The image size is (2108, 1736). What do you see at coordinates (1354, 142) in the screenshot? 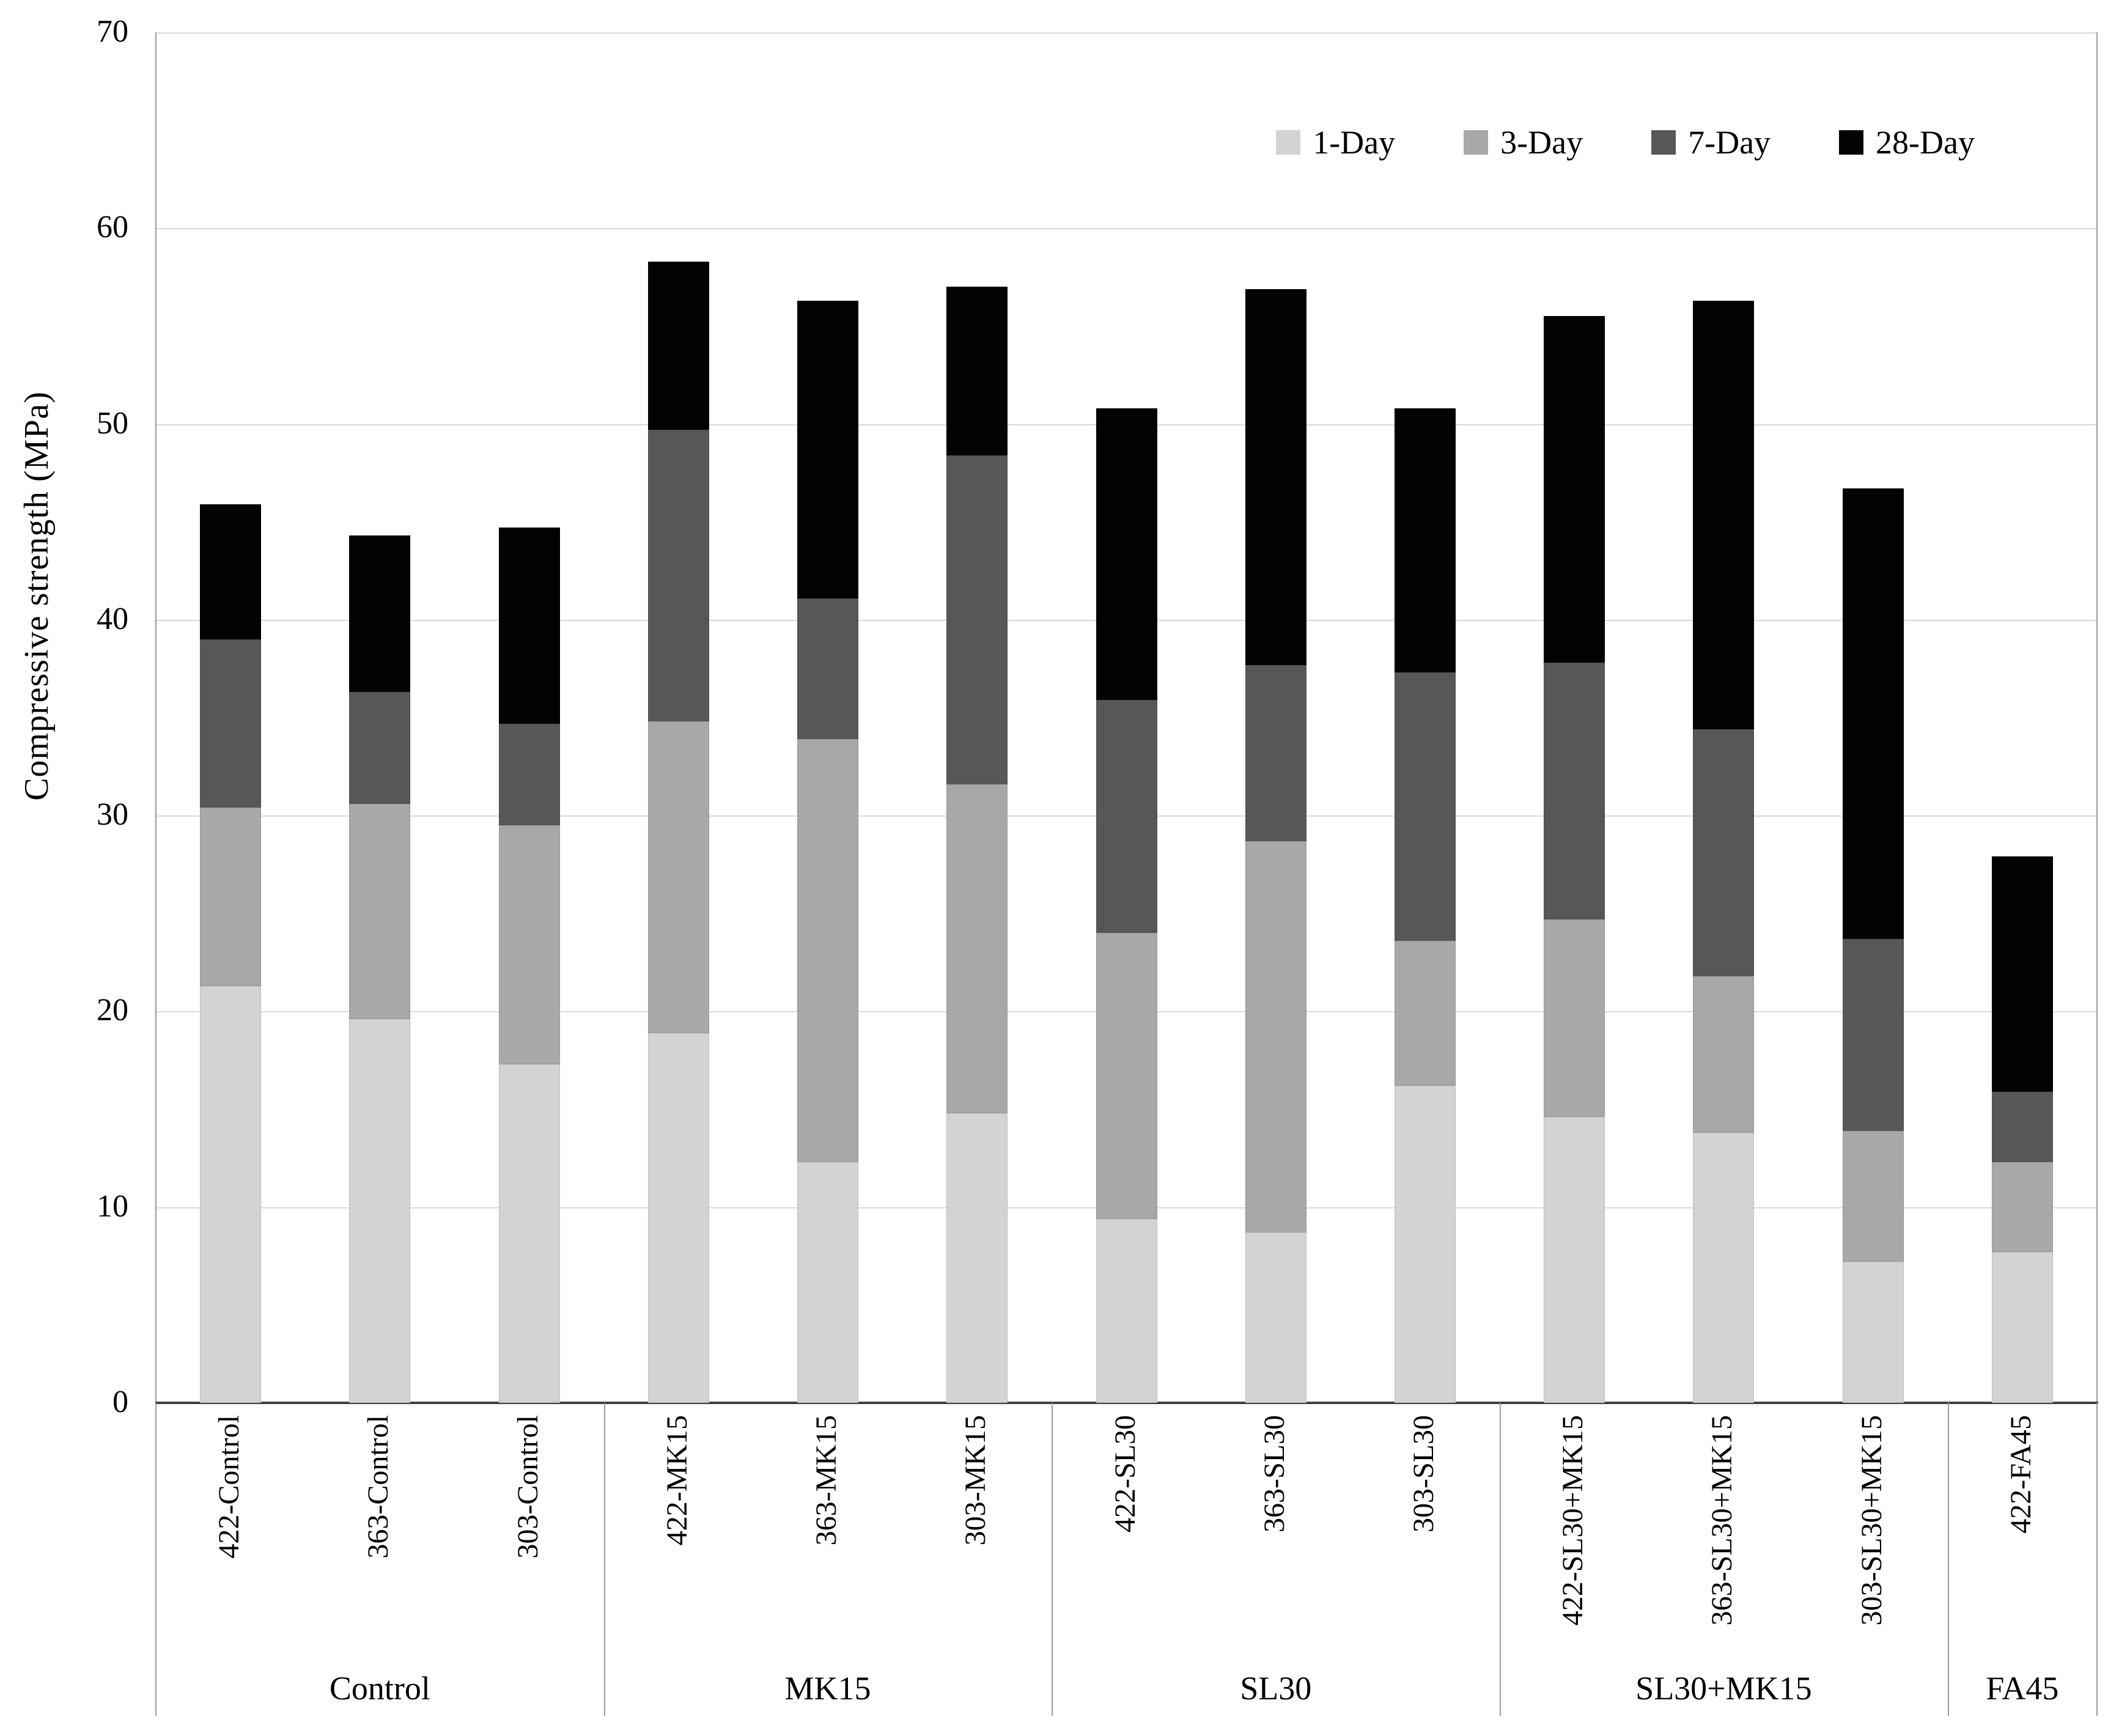
I see `legend-label-1-Day: 1-Day` at bounding box center [1354, 142].